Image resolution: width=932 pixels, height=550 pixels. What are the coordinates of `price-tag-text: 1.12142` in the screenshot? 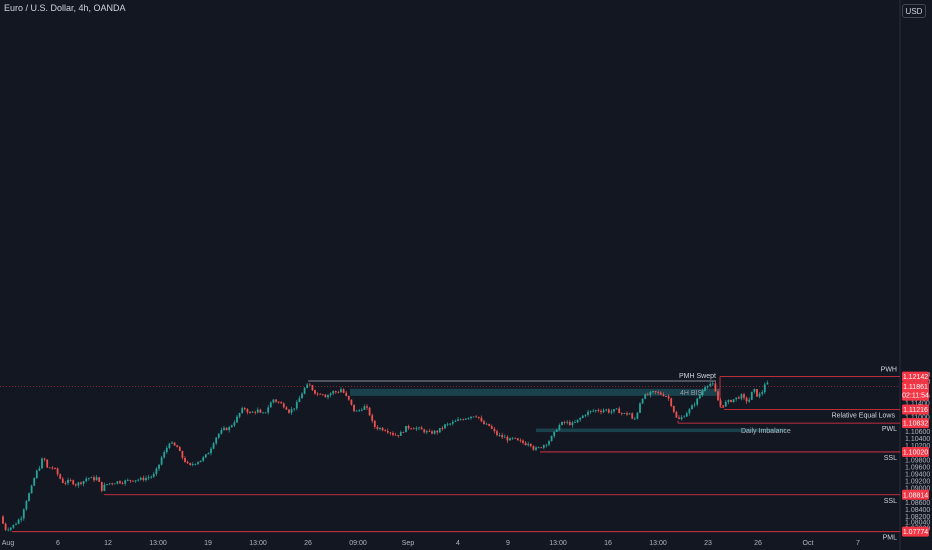 It's located at (915, 377).